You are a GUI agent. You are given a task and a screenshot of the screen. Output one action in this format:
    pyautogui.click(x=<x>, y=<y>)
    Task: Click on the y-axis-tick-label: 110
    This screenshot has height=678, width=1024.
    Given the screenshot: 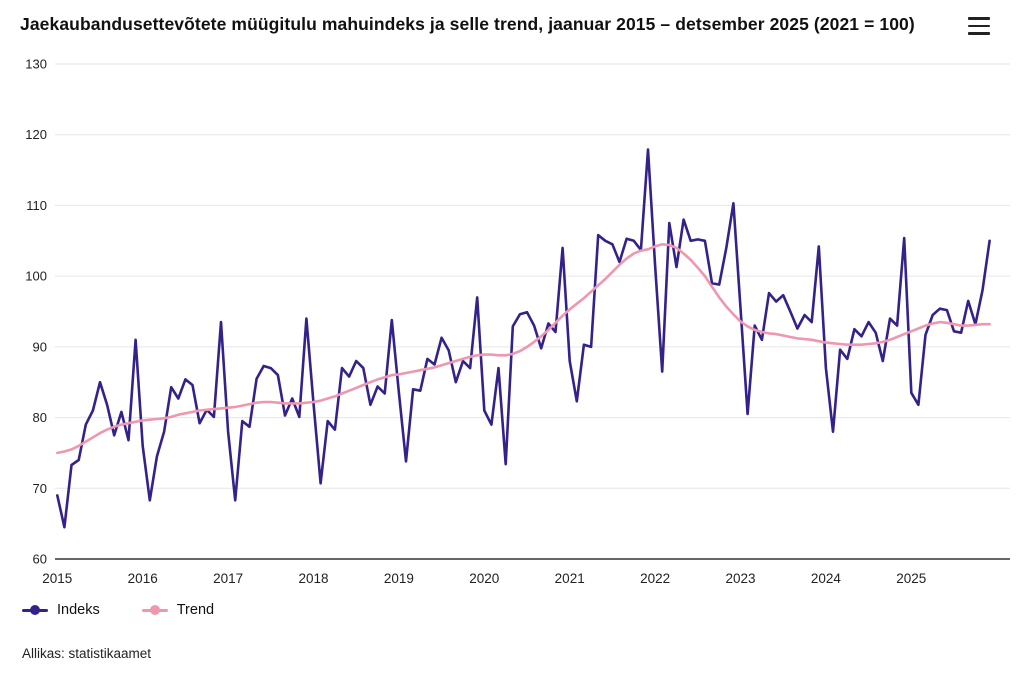 What is the action you would take?
    pyautogui.click(x=36, y=205)
    